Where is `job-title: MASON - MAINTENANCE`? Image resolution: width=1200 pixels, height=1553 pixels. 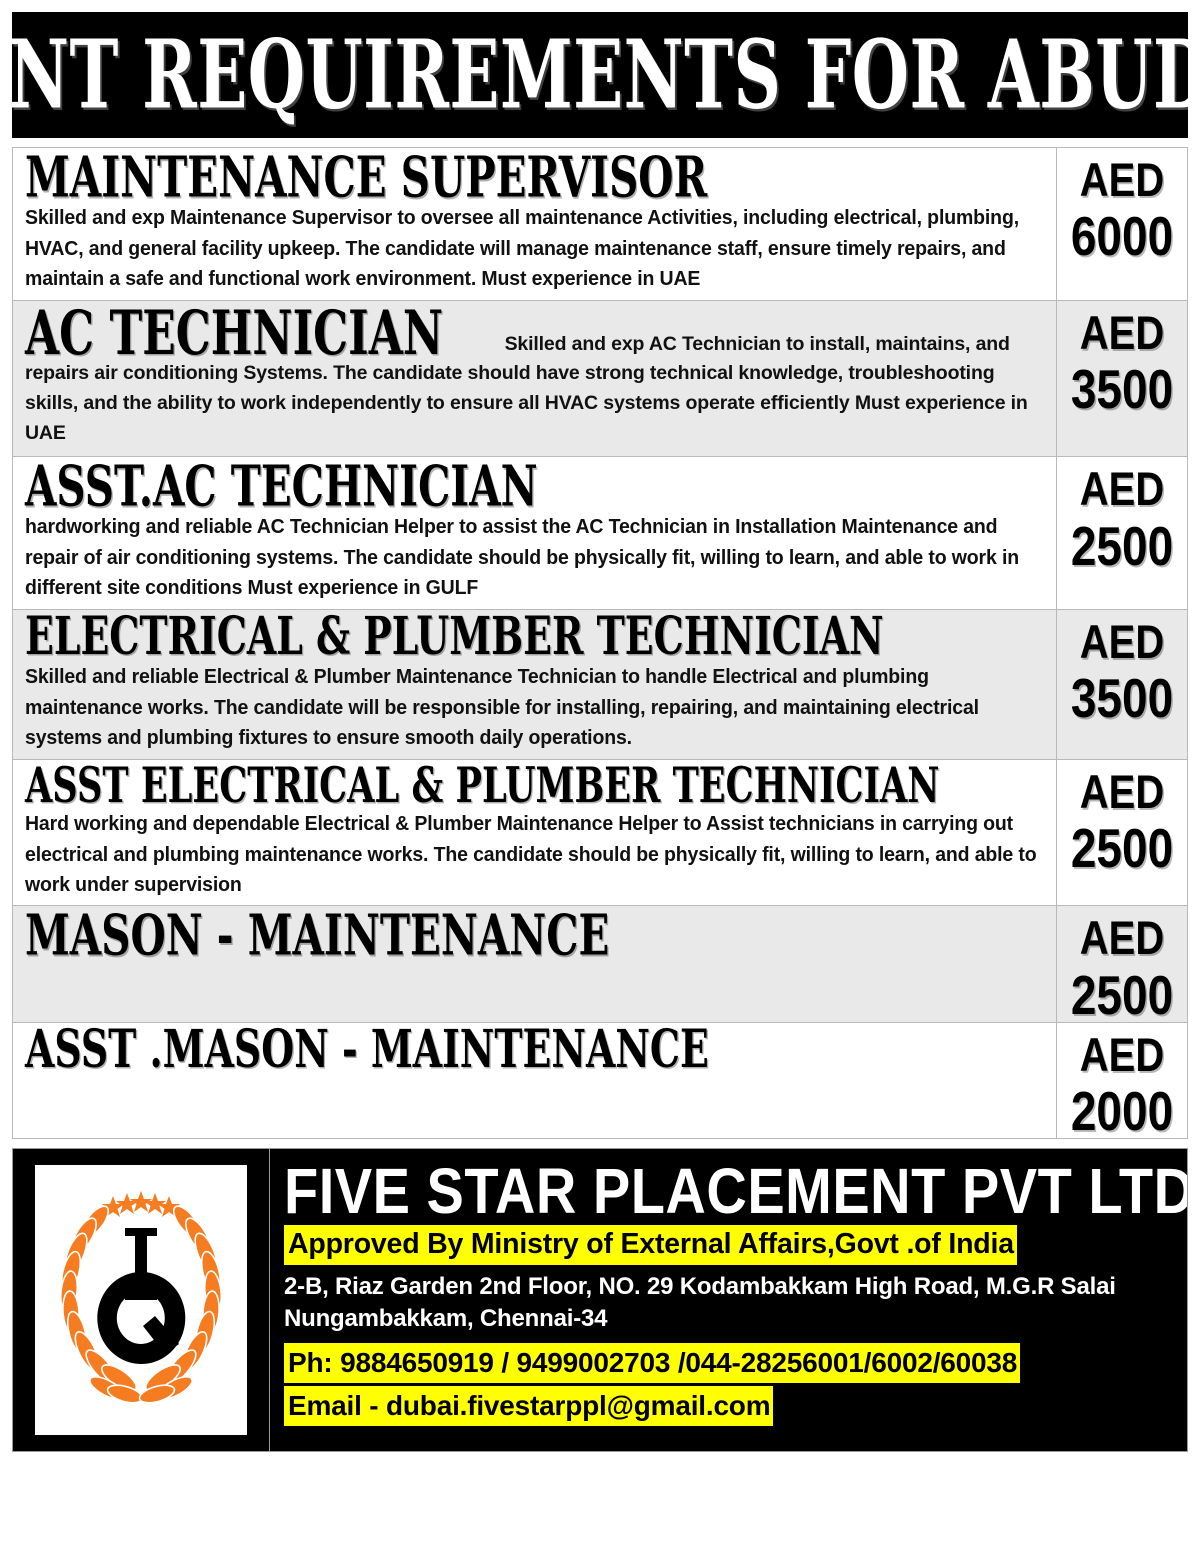
job-title: MASON - MAINTENANCE is located at coordinates (317, 937).